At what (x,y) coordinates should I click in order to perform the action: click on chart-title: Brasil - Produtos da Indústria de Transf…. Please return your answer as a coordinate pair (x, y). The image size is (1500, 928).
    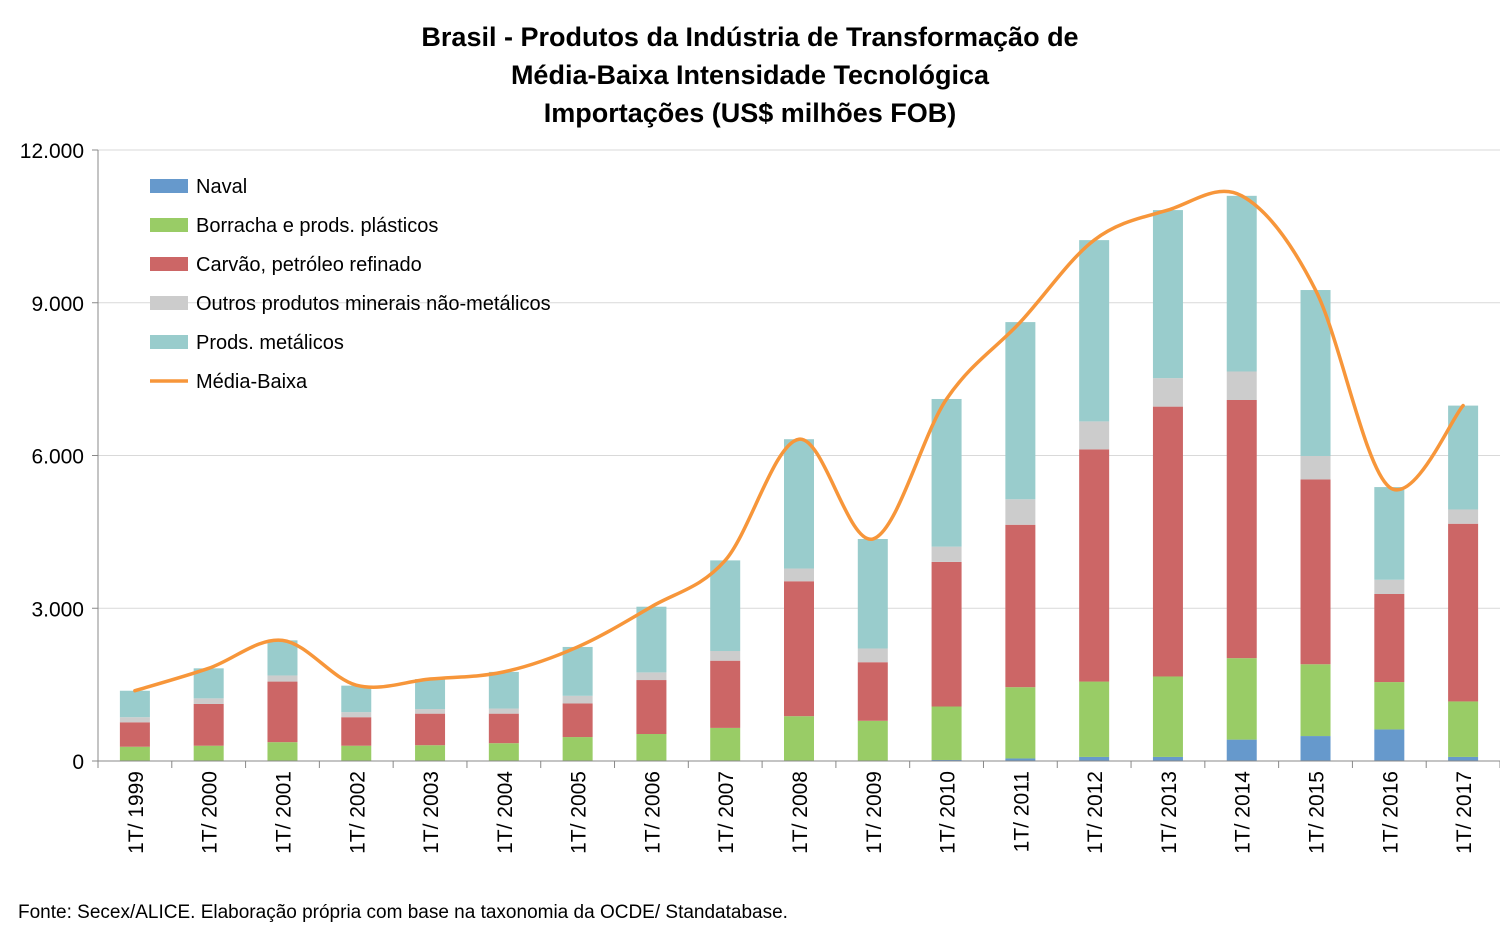
    Looking at the image, I should click on (750, 75).